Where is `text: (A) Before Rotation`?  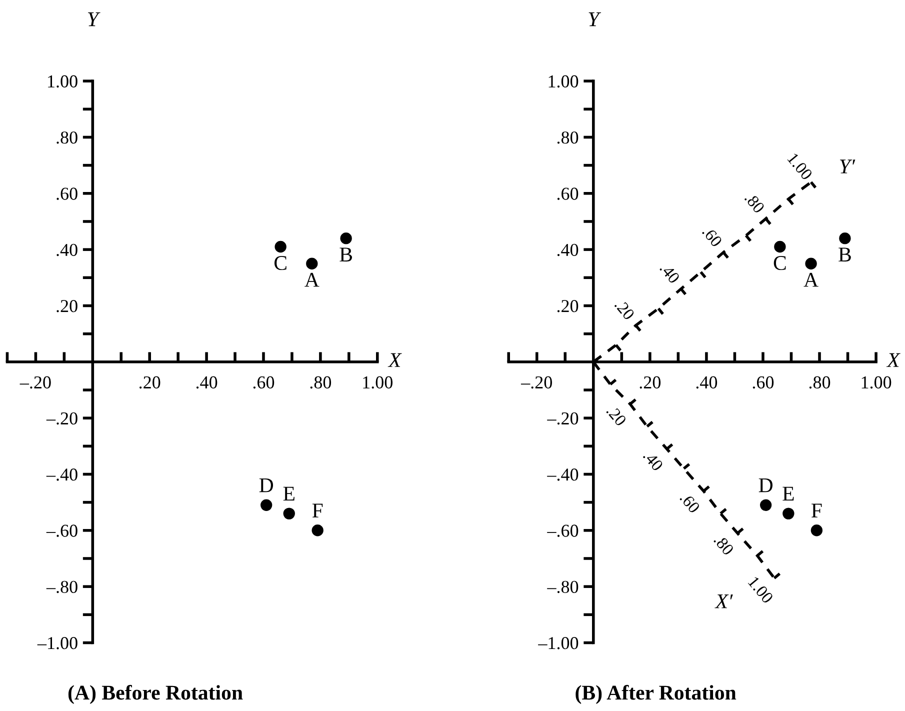 text: (A) Before Rotation is located at coordinates (155, 694).